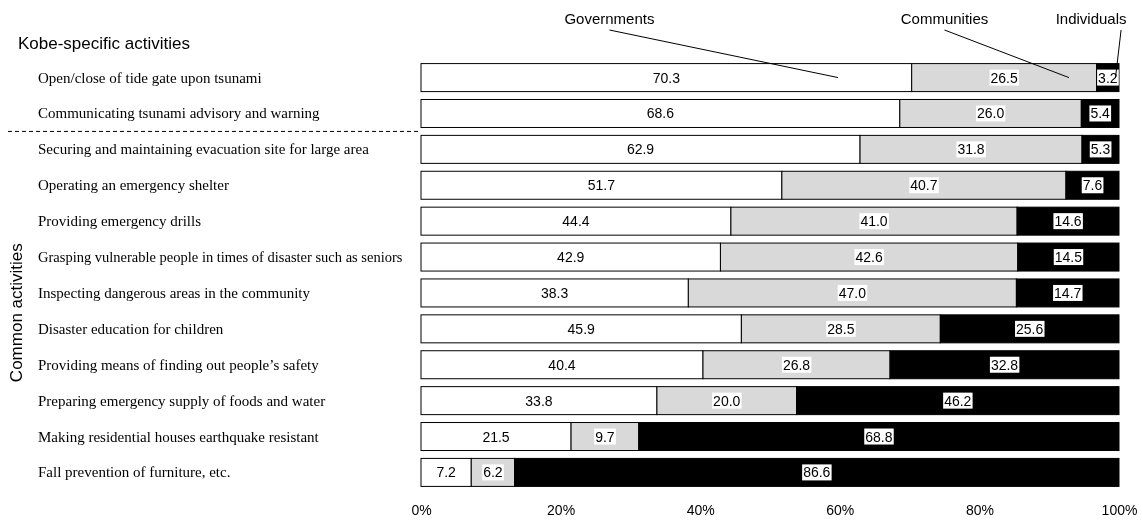 The width and height of the screenshot is (1142, 522). What do you see at coordinates (1092, 185) in the screenshot?
I see `data-label: 7.6` at bounding box center [1092, 185].